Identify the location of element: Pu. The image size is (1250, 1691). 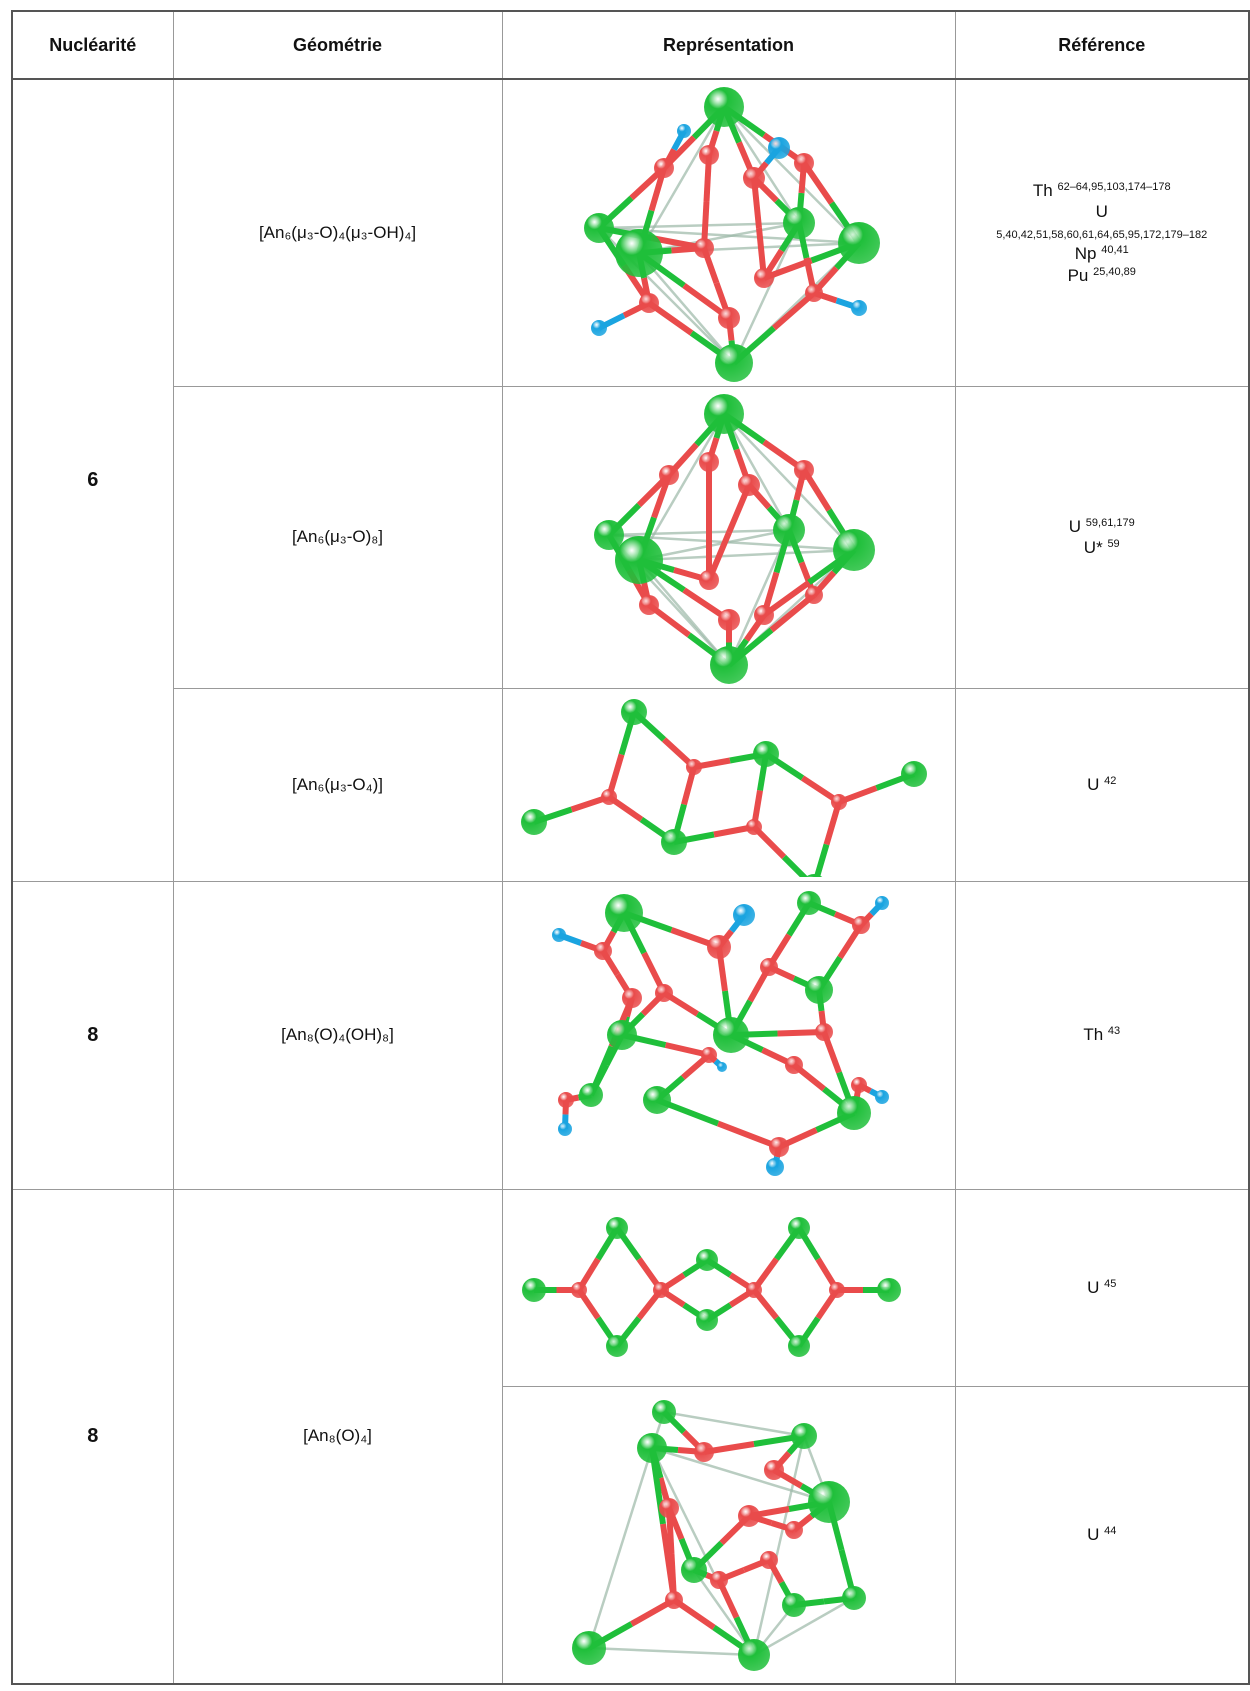
(1078, 275).